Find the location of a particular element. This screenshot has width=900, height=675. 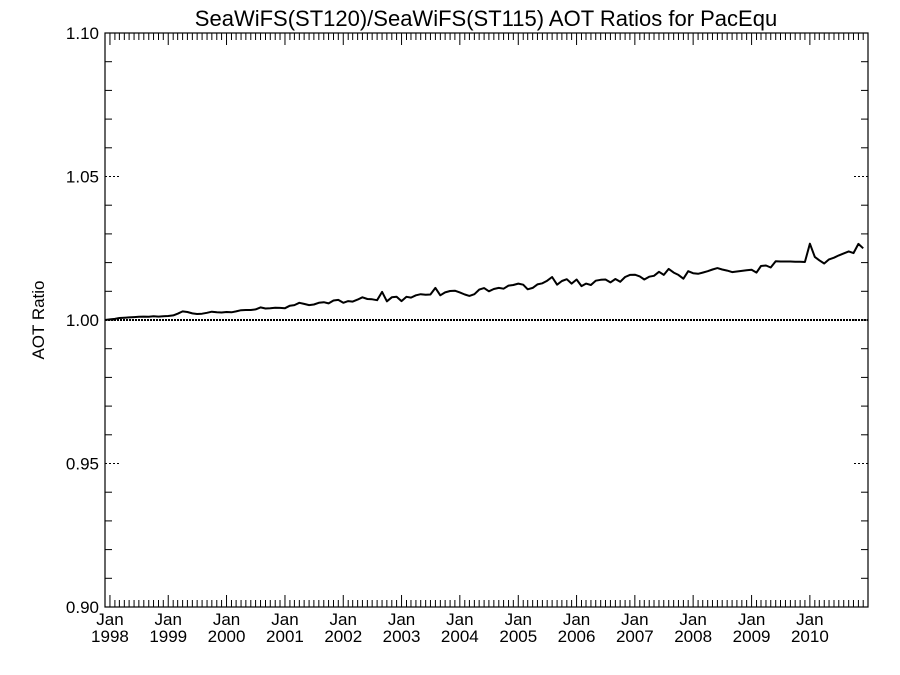

x-tick-label-year: 2010 is located at coordinates (810, 636).